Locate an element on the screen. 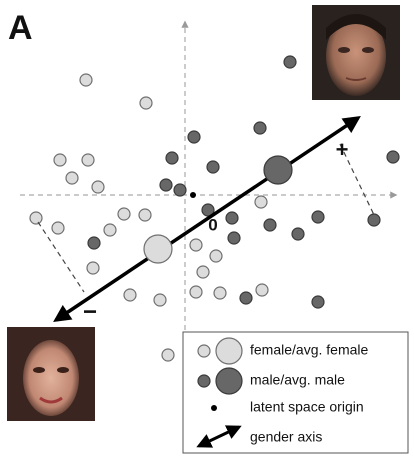  legend-label: latent space origin is located at coordinates (307, 407).